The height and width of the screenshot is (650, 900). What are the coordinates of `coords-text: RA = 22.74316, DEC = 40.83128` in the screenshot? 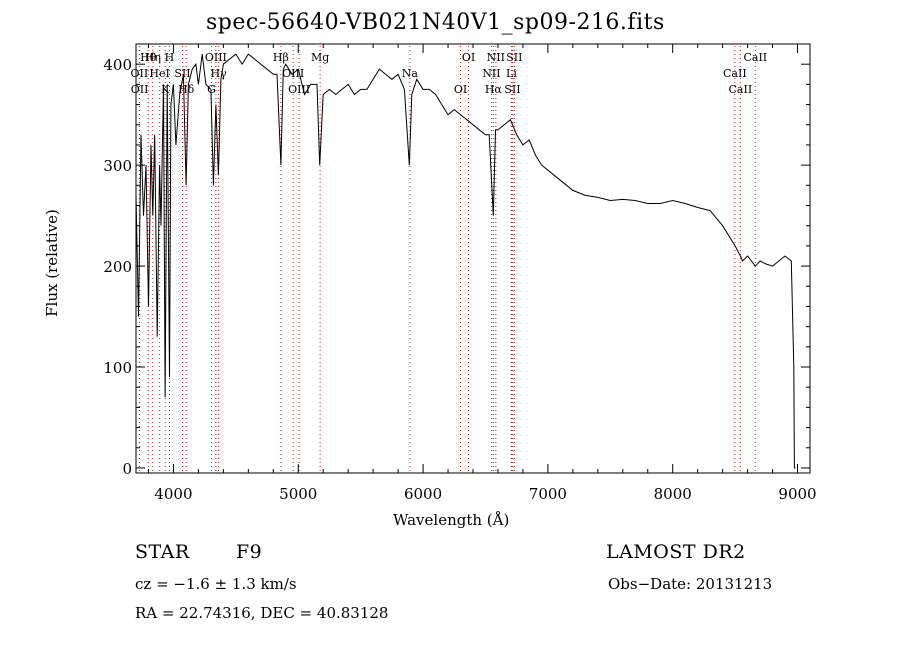 It's located at (262, 613).